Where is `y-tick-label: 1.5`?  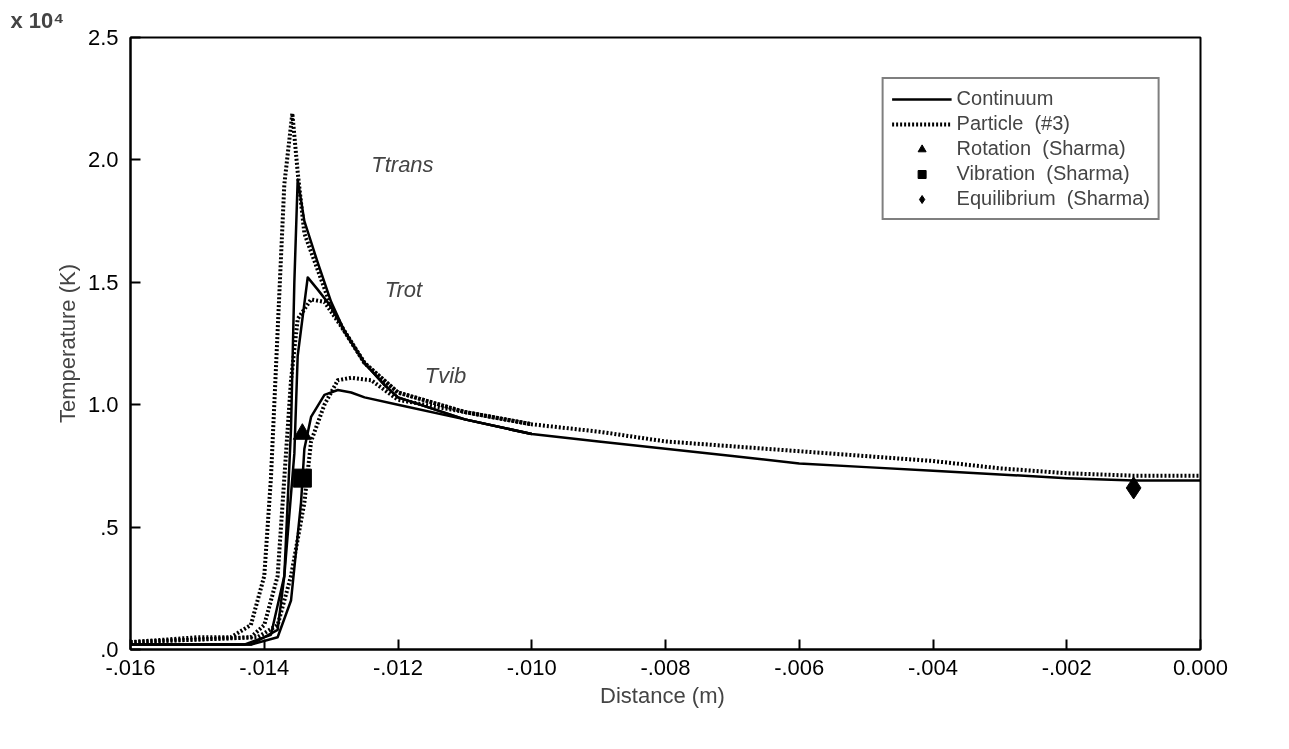
y-tick-label: 1.5 is located at coordinates (103, 282).